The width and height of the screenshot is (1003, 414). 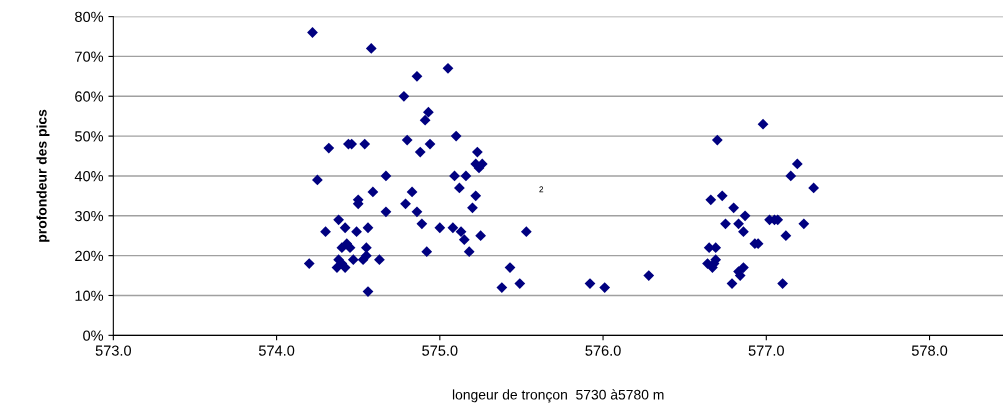 I want to click on x-axis-title: longeur de tronçon 5730 à5780 m, so click(x=558, y=396).